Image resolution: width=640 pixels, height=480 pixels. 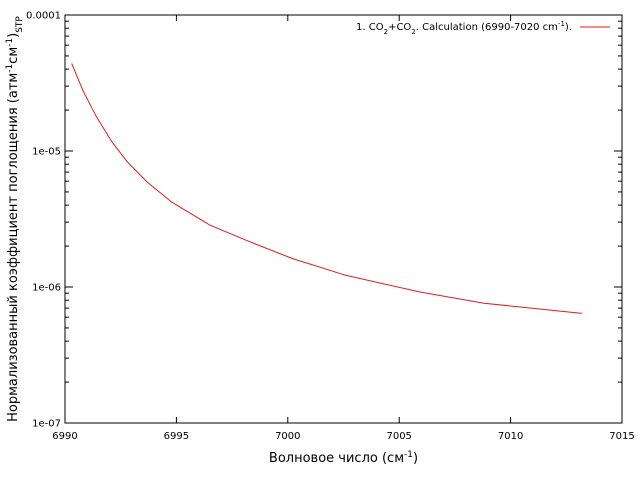 What do you see at coordinates (487, 27) in the screenshot?
I see `legend-text-3: . Calculation (6990-7020 cm` at bounding box center [487, 27].